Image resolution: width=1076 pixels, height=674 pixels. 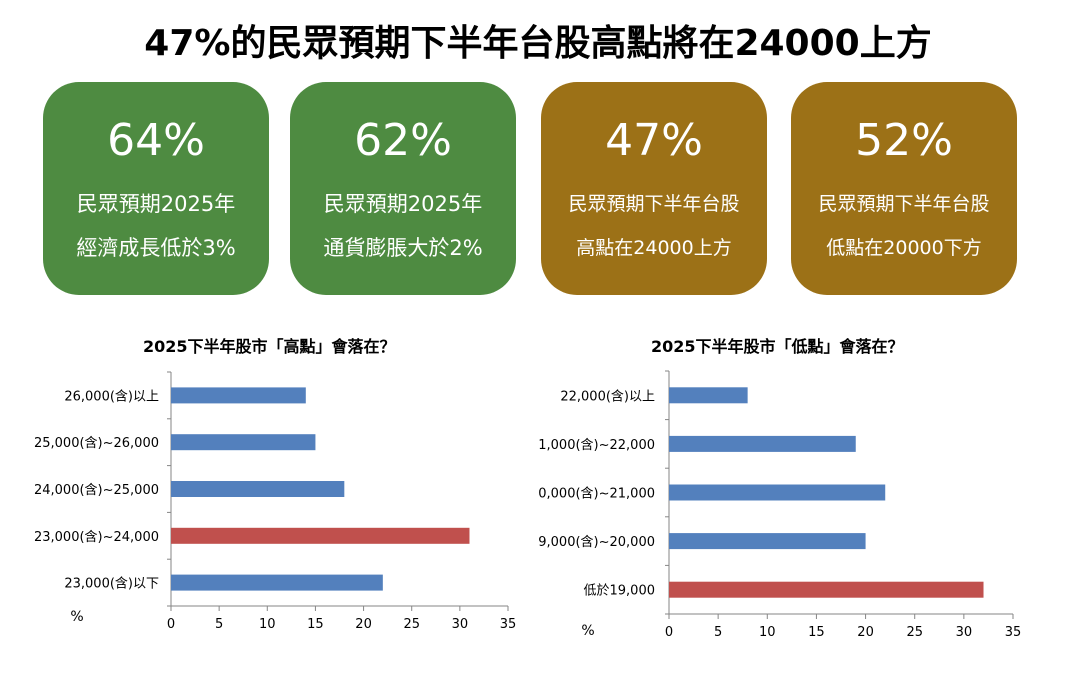 I want to click on category-label: 19,000(含)~20,000, so click(x=596, y=542).